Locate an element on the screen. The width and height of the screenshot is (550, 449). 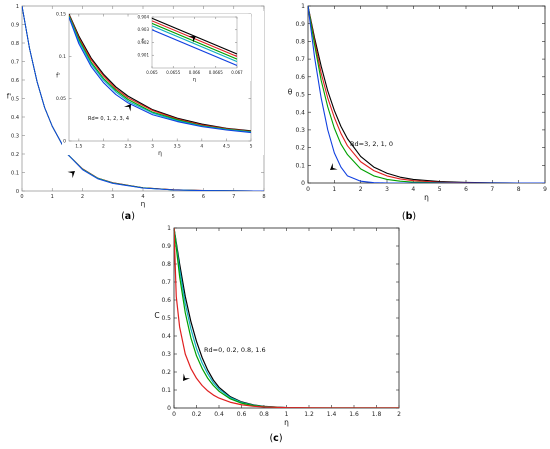
panel-c-ytick-label: 0.8 is located at coordinates (166, 264).